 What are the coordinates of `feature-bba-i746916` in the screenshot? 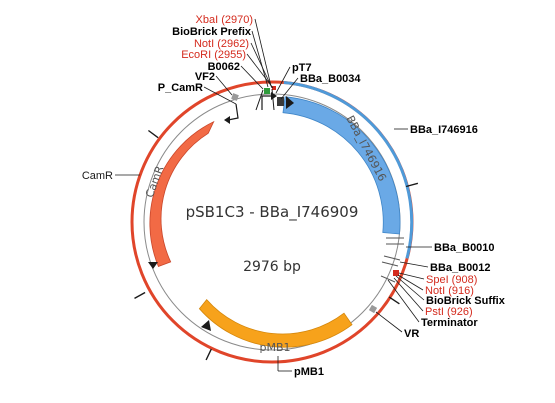 It's located at (341, 165).